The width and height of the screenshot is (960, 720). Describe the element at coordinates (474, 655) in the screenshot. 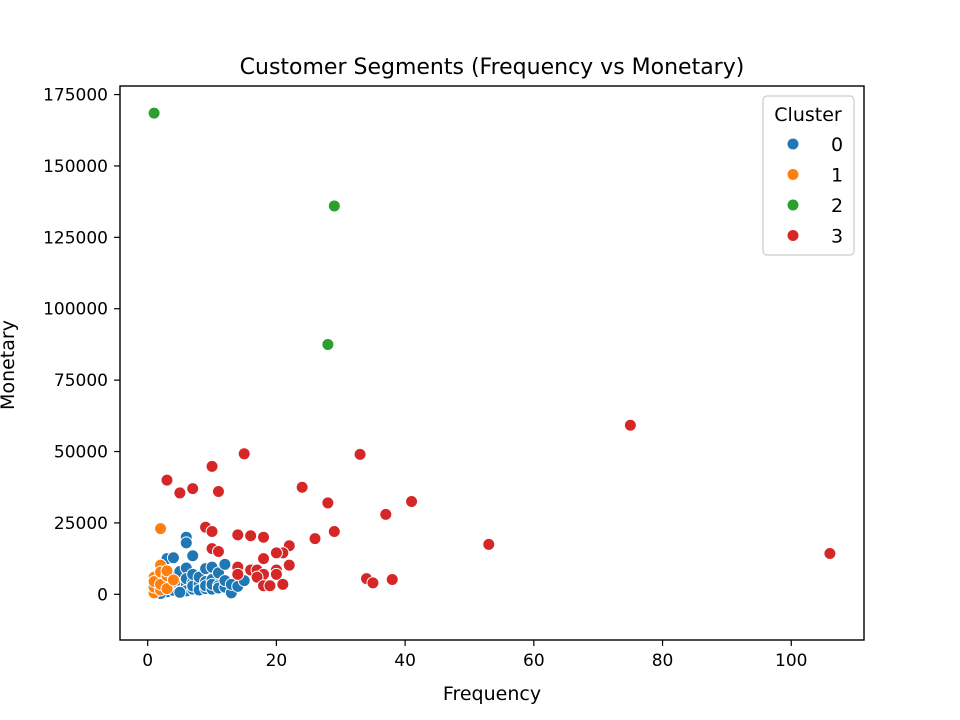

I see `x-axis: 0 20 40 60 80 100` at that location.